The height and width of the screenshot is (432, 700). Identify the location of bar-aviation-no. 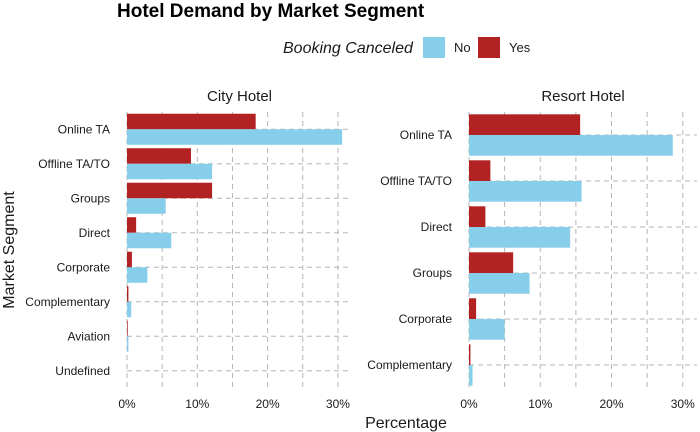
(128, 344).